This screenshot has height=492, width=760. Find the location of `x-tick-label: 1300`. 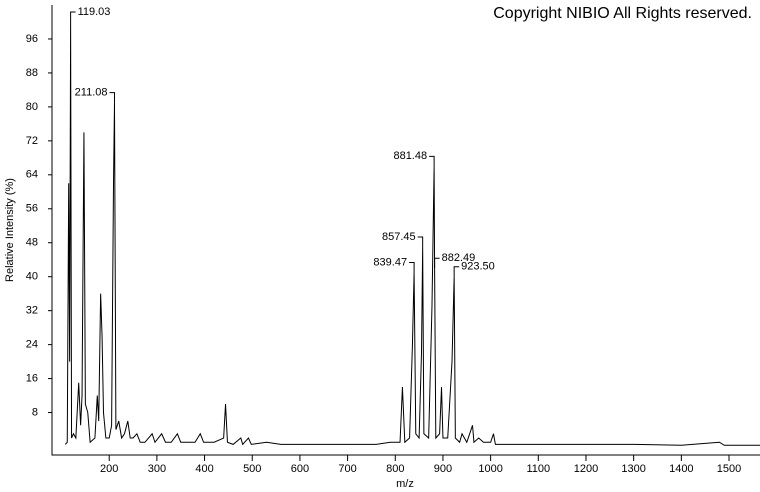

x-tick-label: 1300 is located at coordinates (633, 469).